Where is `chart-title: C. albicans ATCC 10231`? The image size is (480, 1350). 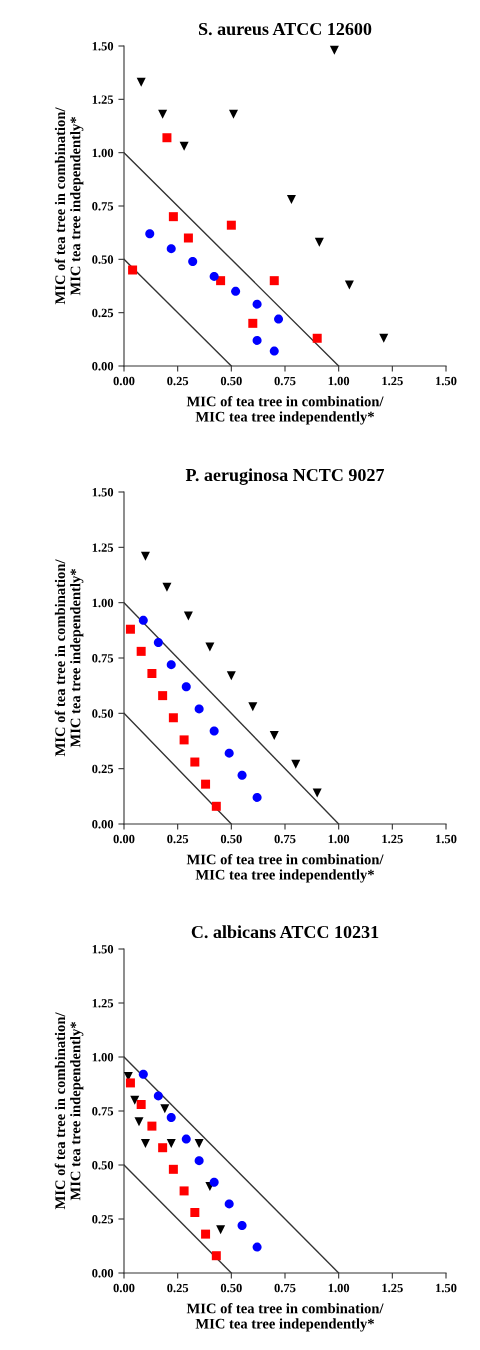 chart-title: C. albicans ATCC 10231 is located at coordinates (285, 932).